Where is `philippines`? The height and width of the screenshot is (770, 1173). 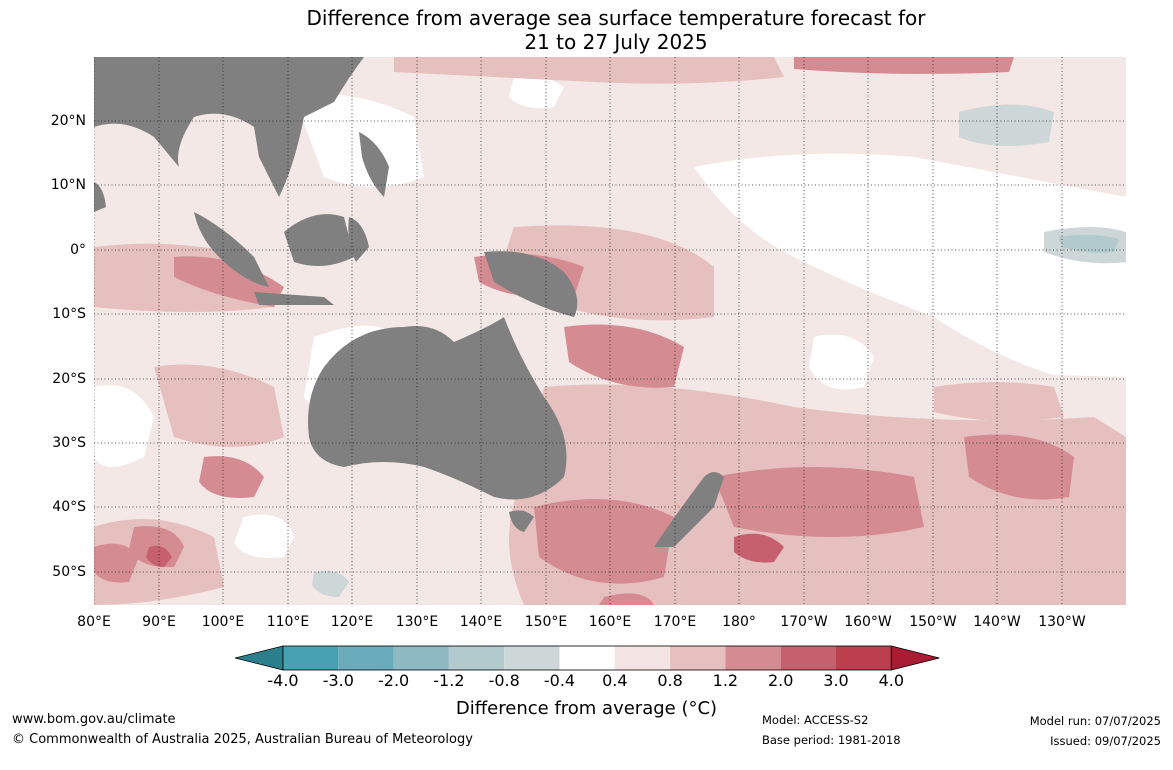
philippines is located at coordinates (374, 164).